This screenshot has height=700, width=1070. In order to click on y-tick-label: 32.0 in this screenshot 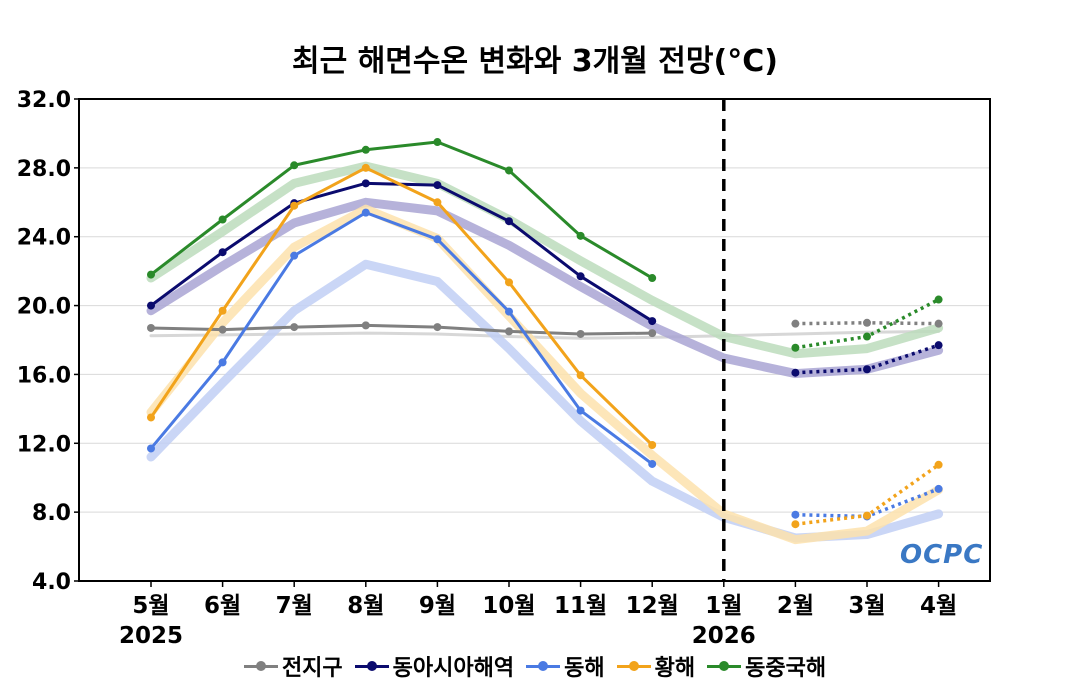, I will do `click(44, 100)`.